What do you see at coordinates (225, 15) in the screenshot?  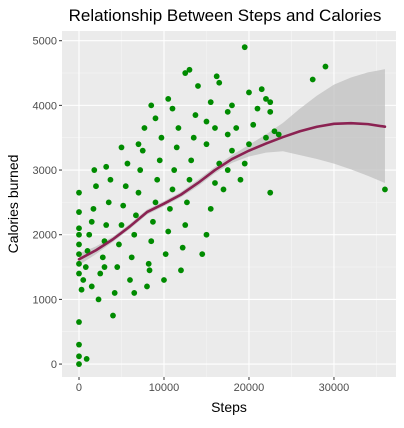 I see `chart-title: Relationship Between Steps and Calories` at bounding box center [225, 15].